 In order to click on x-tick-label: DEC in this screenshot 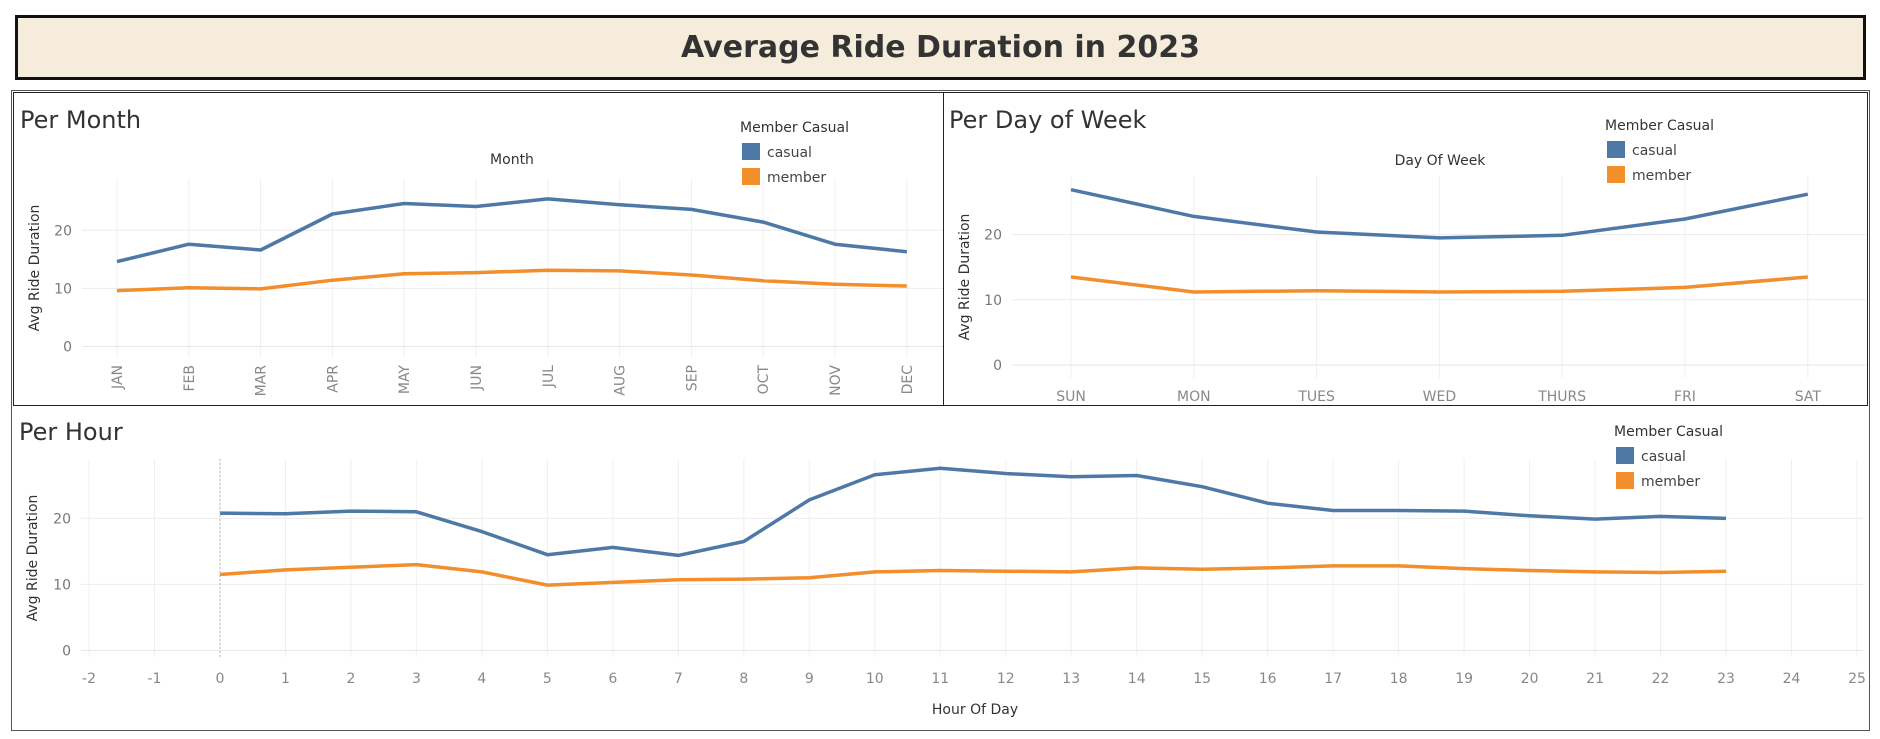, I will do `click(908, 380)`.